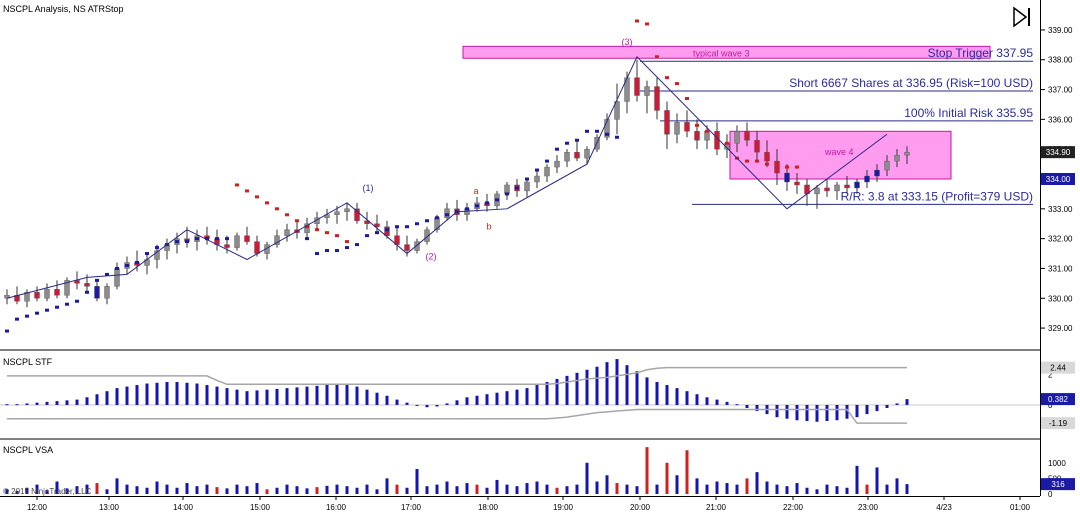 The height and width of the screenshot is (524, 1080). I want to click on vsa-value-badge, so click(1058, 484).